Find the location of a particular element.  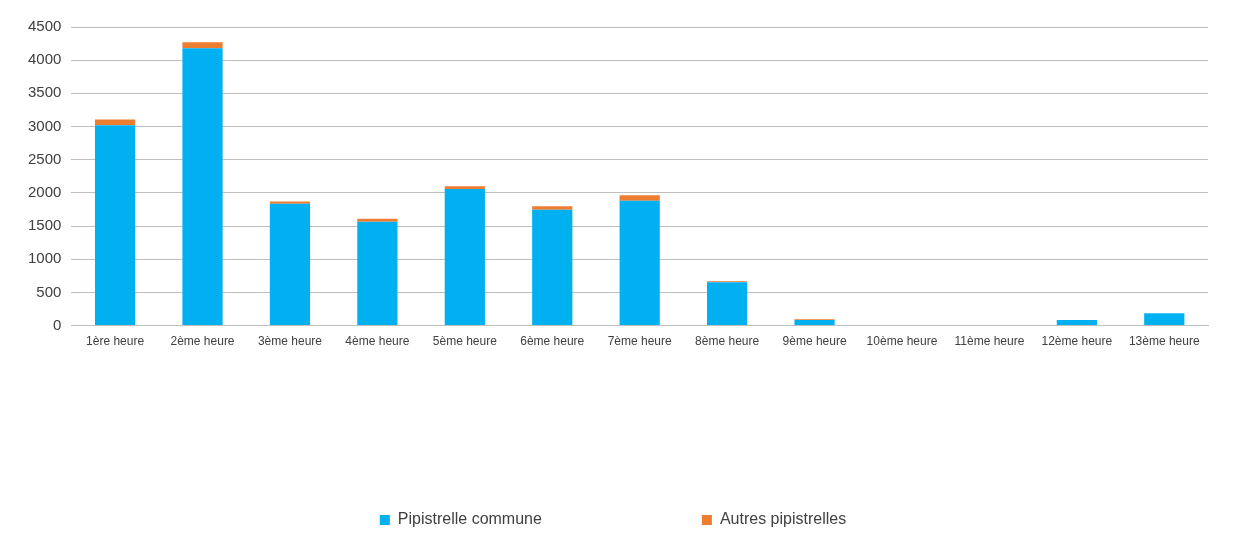

legend-label: Autres pipistrelles is located at coordinates (783, 519).